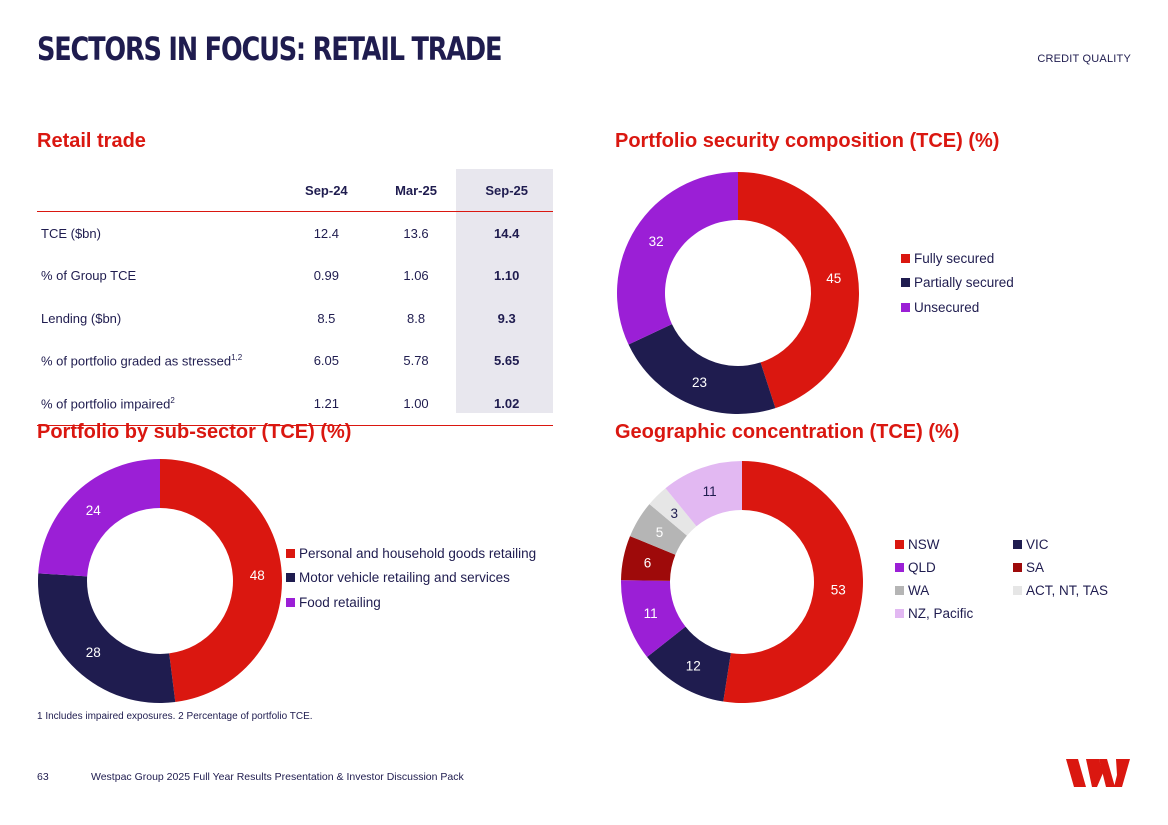  What do you see at coordinates (326, 233) in the screenshot?
I see `cell-value: 12.4` at bounding box center [326, 233].